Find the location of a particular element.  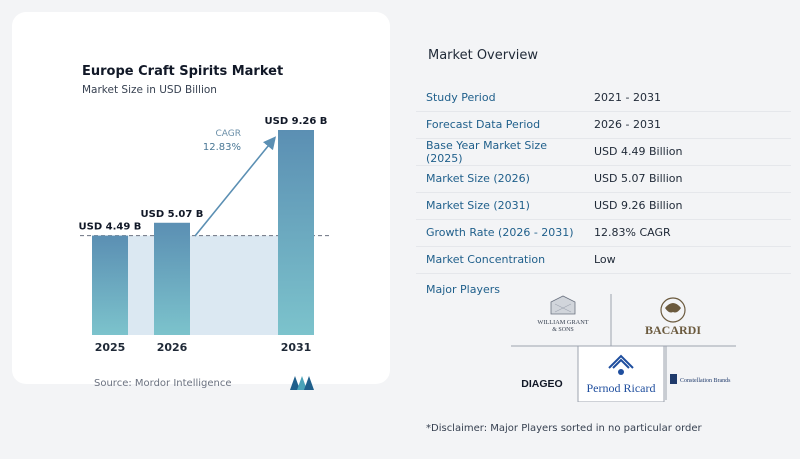

table-row: Market Size (2026) USD 5.07 Billion is located at coordinates (603, 179).